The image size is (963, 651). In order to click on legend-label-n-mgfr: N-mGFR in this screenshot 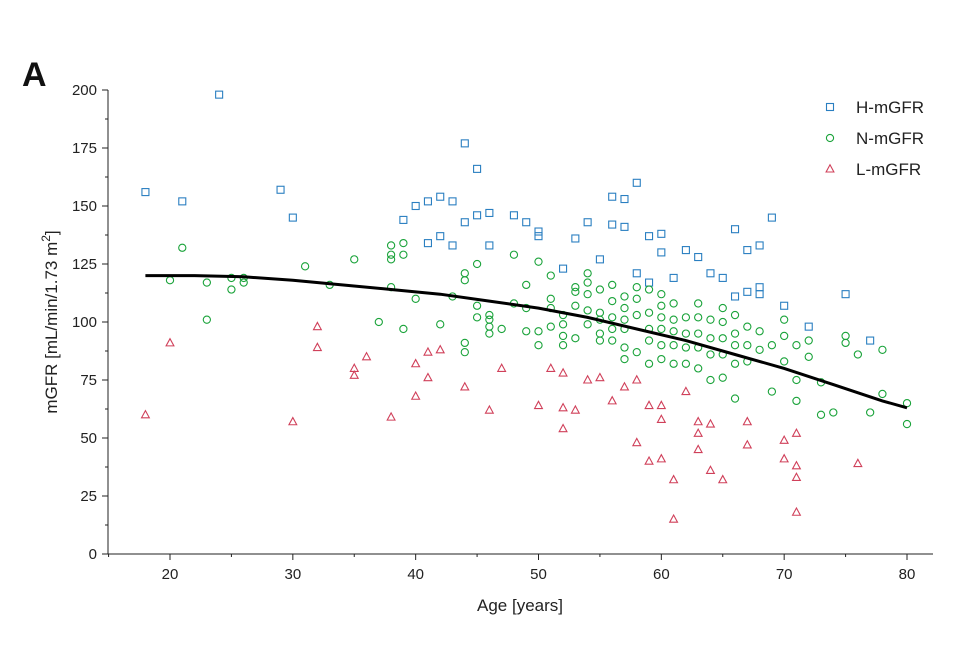, I will do `click(890, 138)`.